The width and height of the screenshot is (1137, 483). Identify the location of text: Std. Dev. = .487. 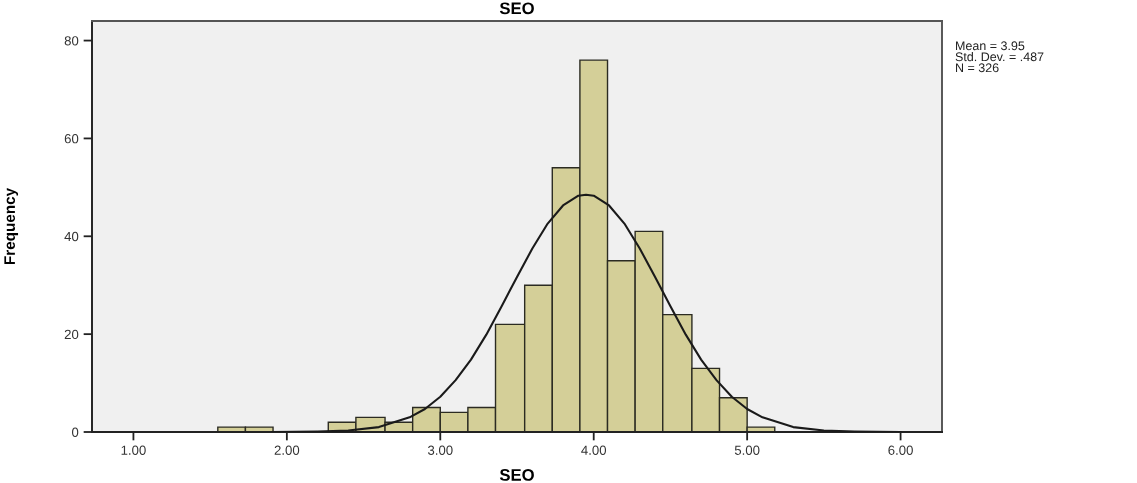
(999, 57).